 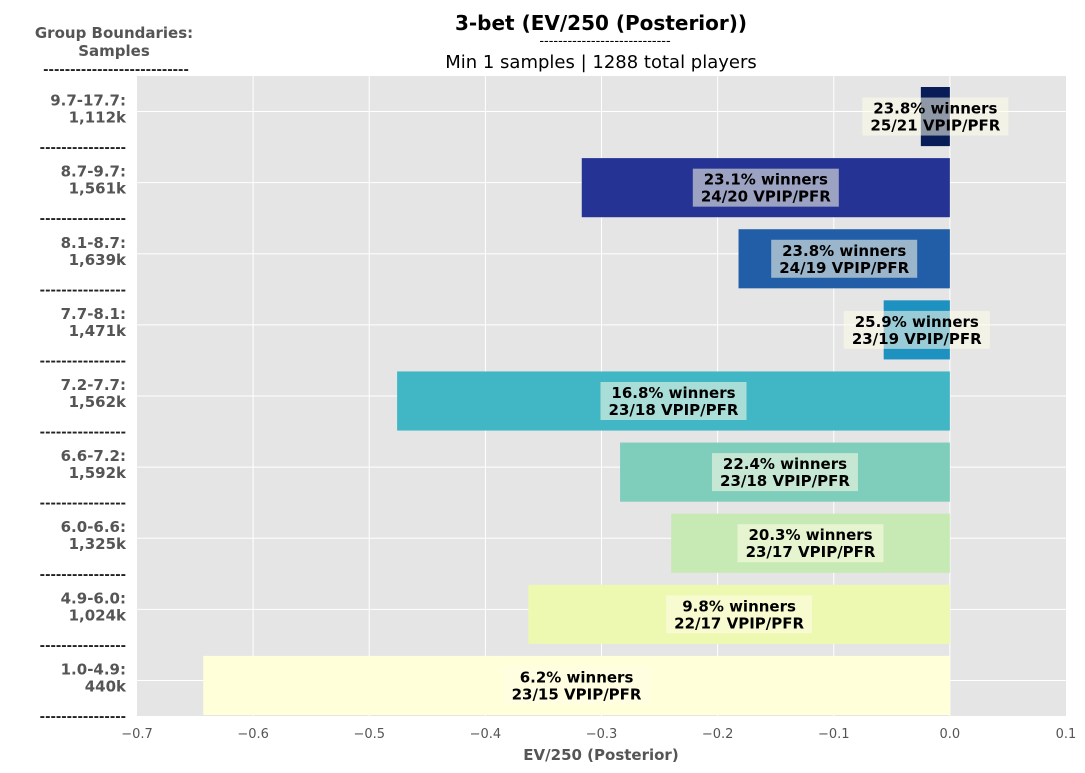 I want to click on bar-vpip-pfr-label: 22/17 VPIP/PFR, so click(x=739, y=623).